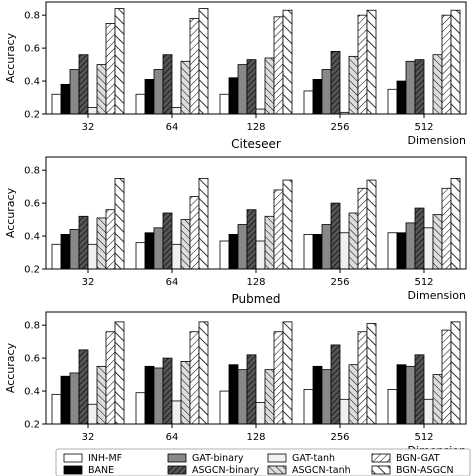 The height and width of the screenshot is (476, 474). I want to click on y-tick-label: 0.2, so click(32, 270).